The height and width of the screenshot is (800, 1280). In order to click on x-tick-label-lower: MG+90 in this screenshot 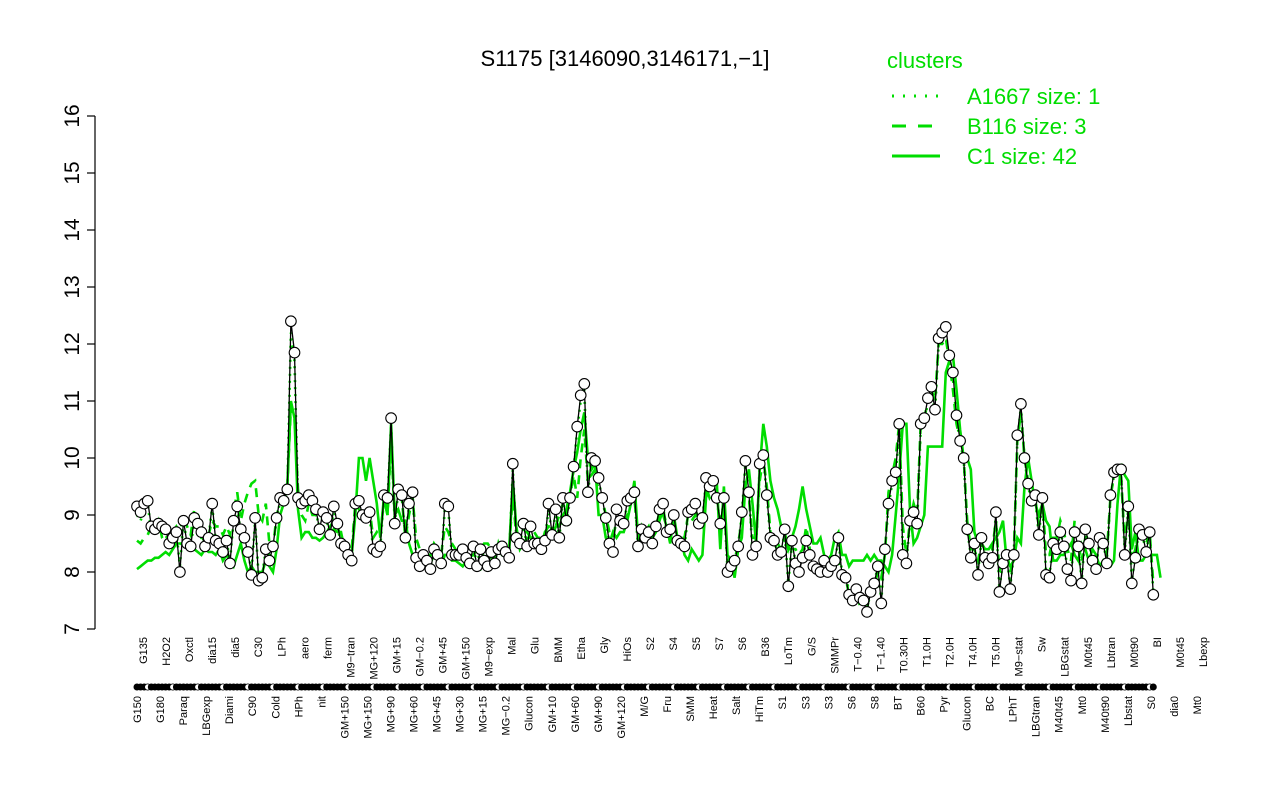, I will do `click(392, 714)`.